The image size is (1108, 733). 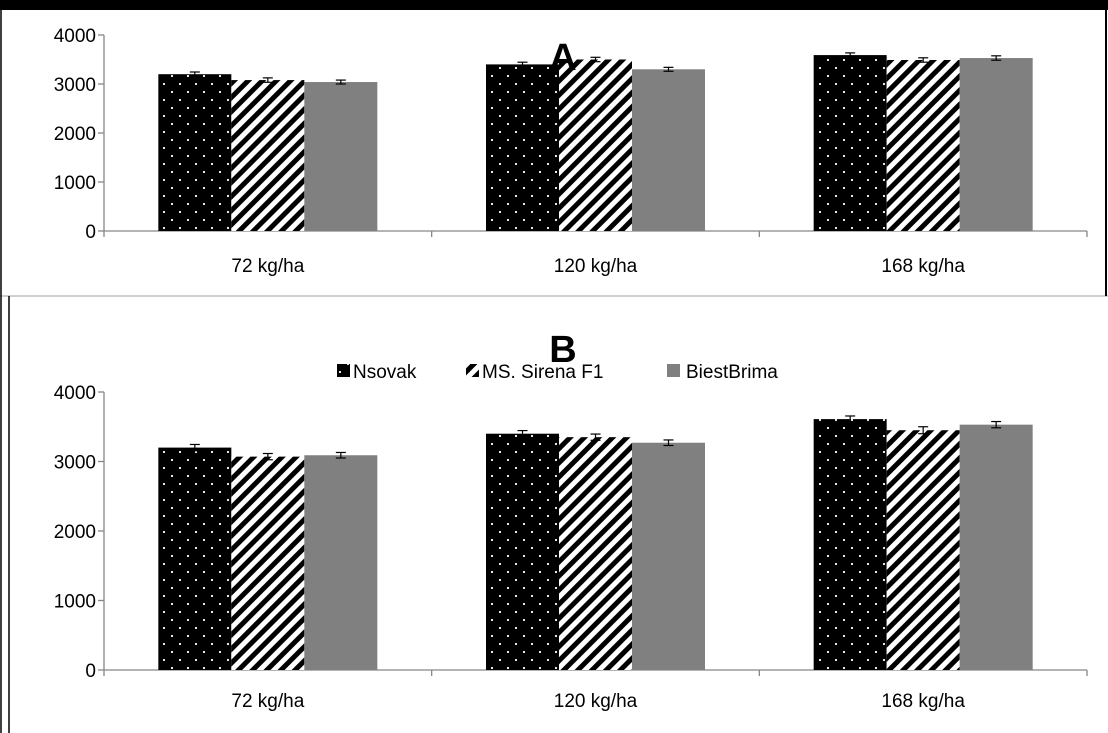 I want to click on legend-swatch-ms-sirena, so click(x=472, y=370).